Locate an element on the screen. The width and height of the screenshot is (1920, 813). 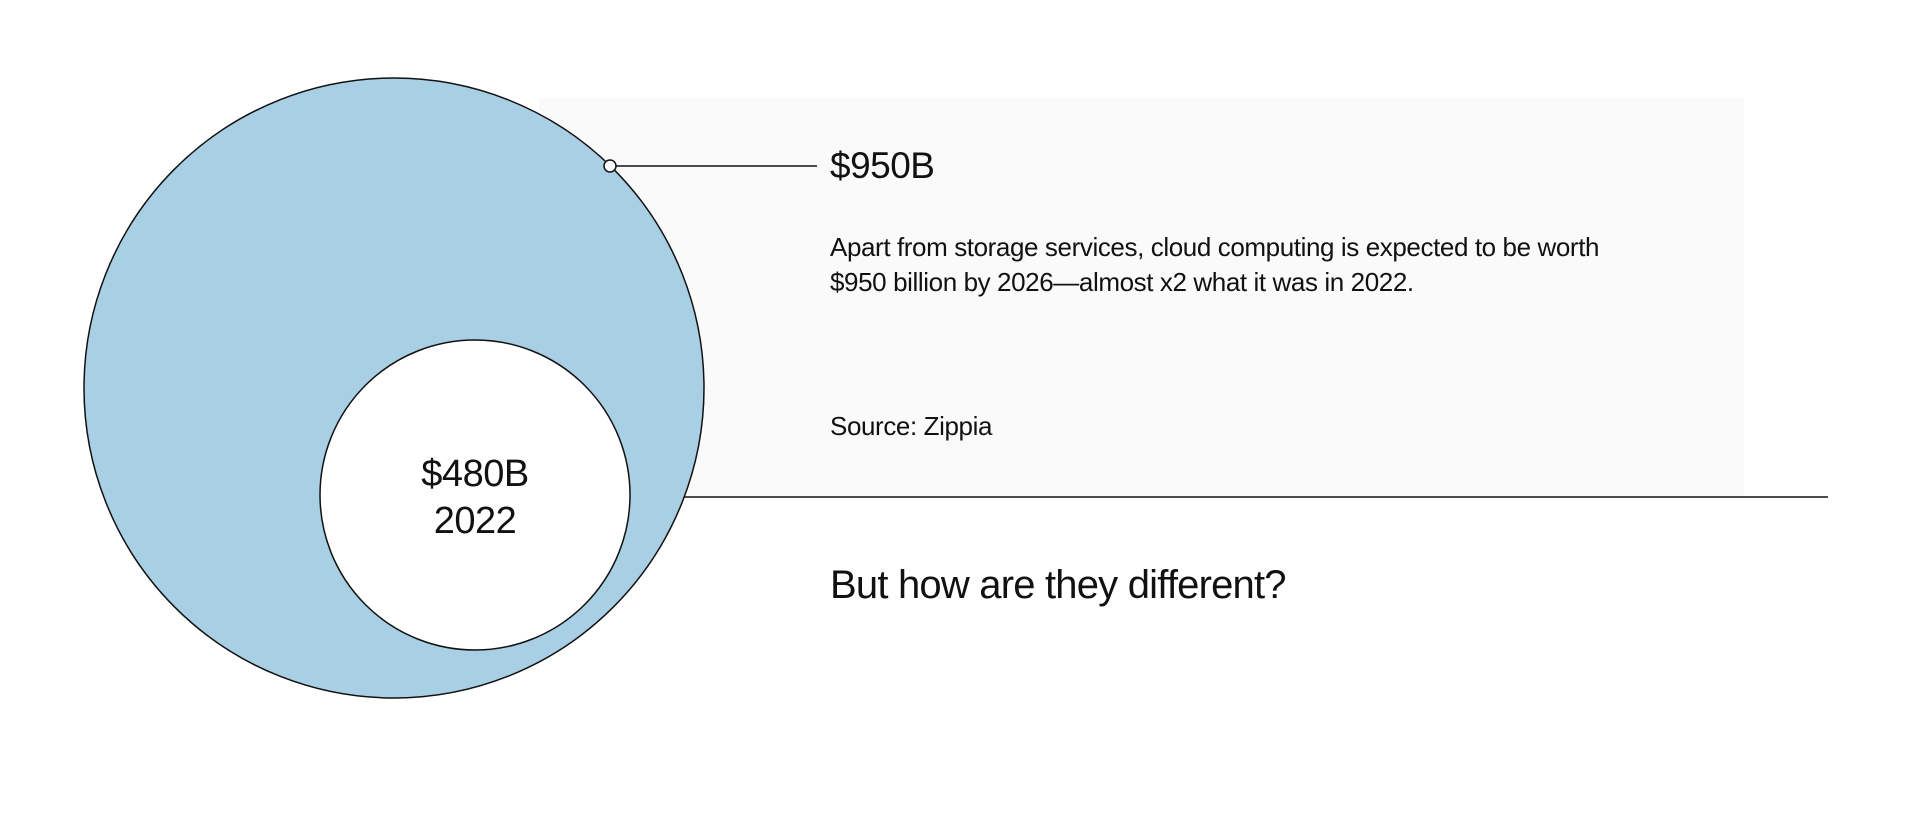
bubble-2022 is located at coordinates (475, 495).